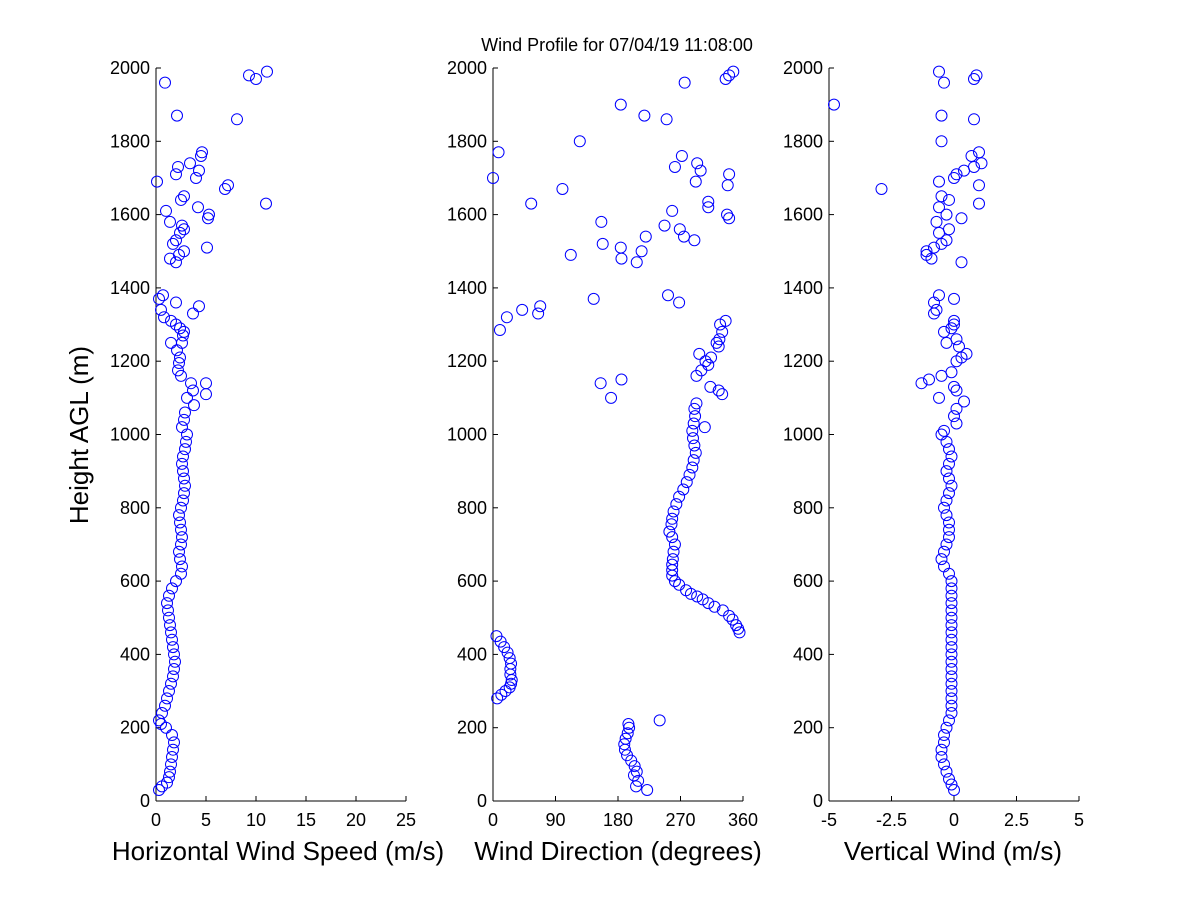  I want to click on x-tick-label: 180, so click(618, 820).